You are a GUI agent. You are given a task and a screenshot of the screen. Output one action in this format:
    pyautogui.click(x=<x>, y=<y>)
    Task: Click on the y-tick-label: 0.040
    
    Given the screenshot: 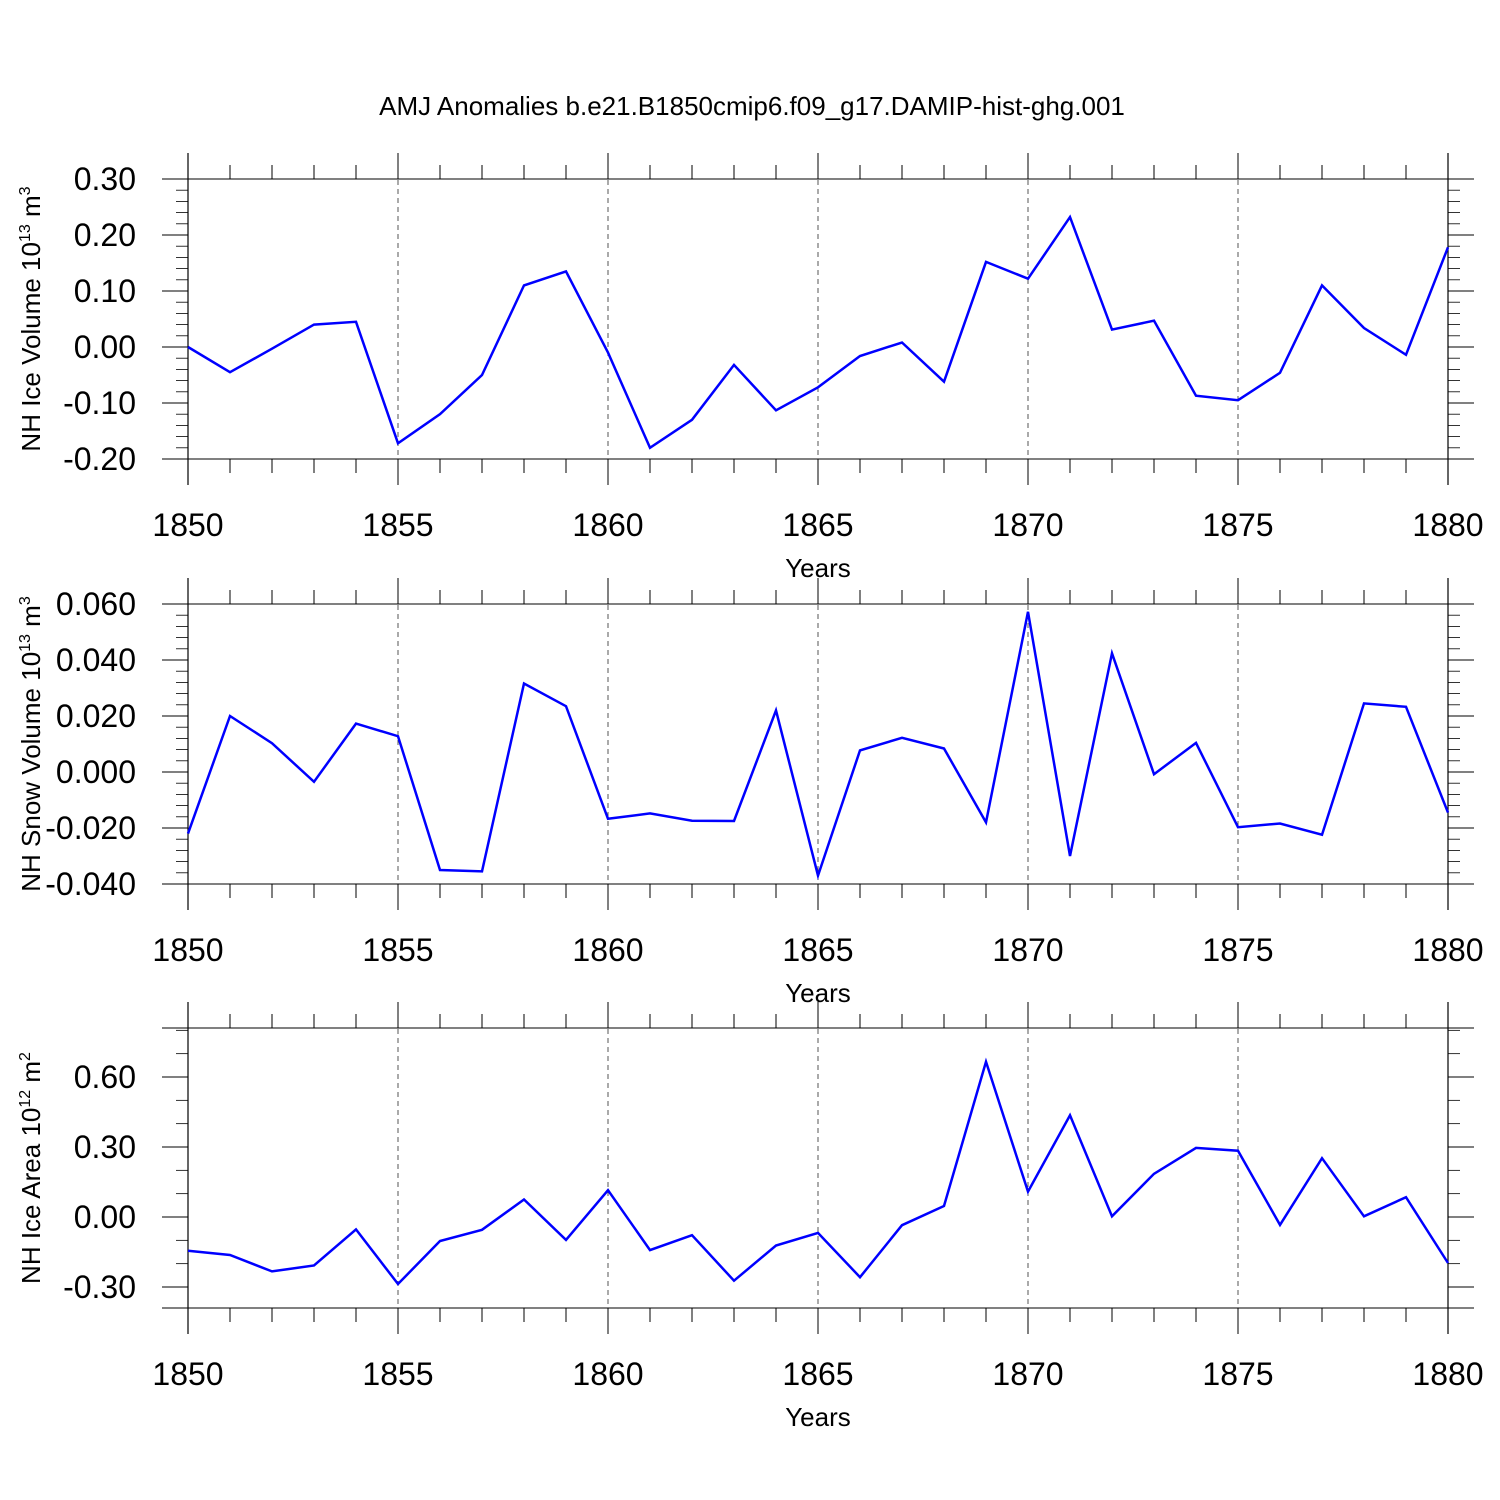 What is the action you would take?
    pyautogui.click(x=96, y=660)
    